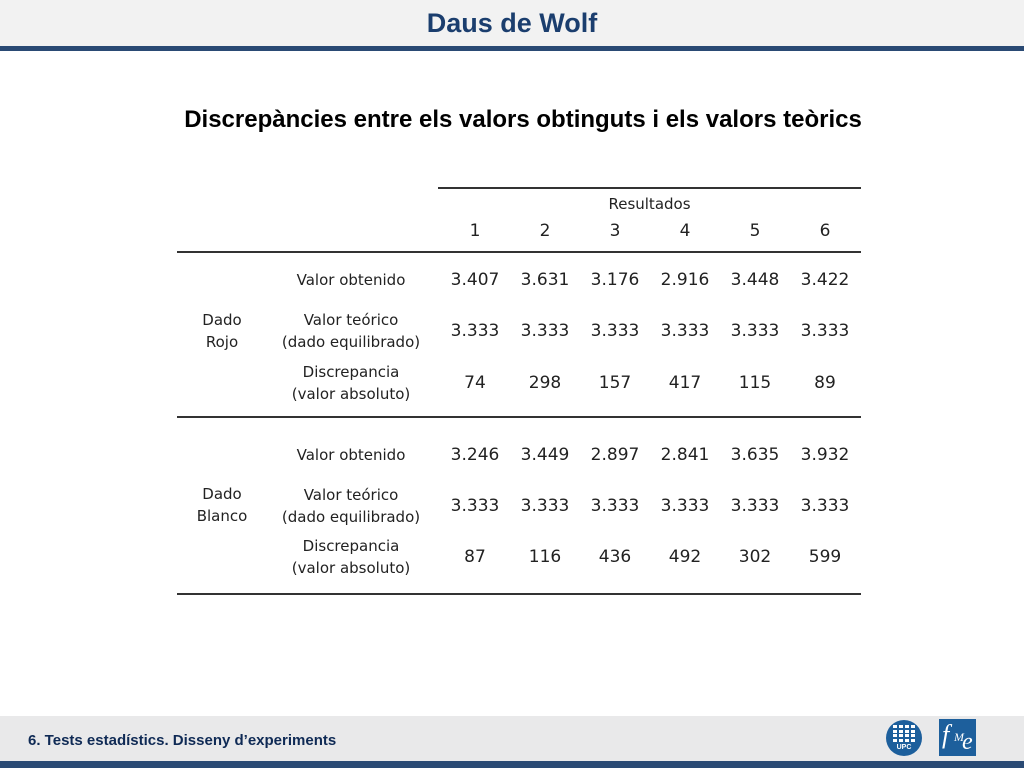  What do you see at coordinates (685, 383) in the screenshot?
I see `table-cell: 417` at bounding box center [685, 383].